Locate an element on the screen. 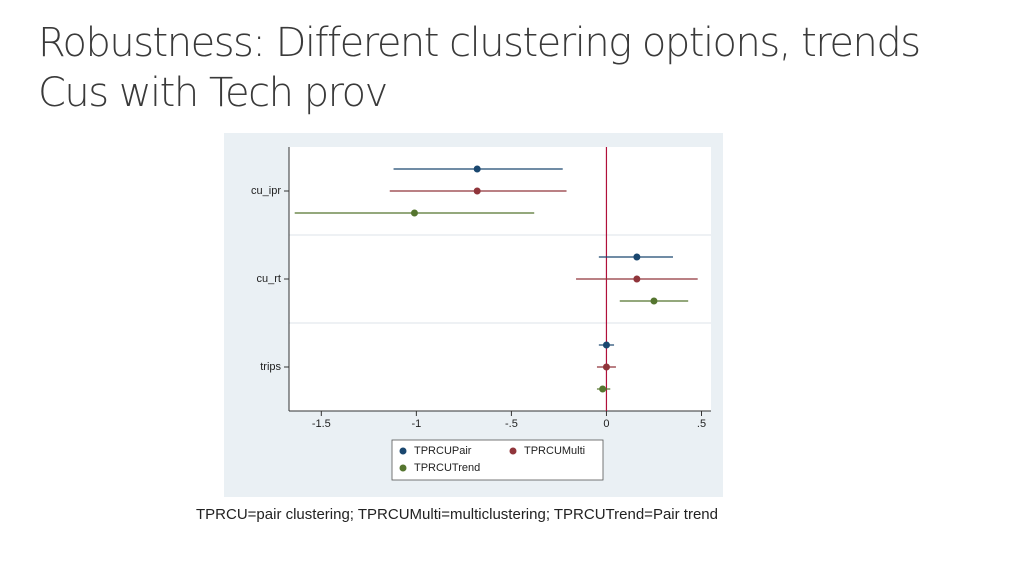  legend is located at coordinates (497, 460).